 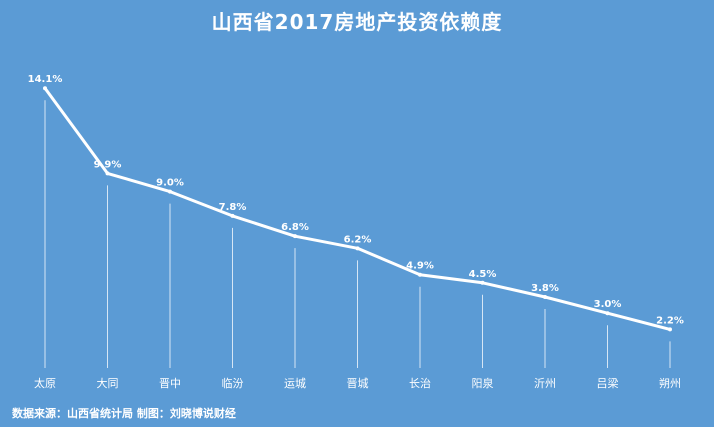 What do you see at coordinates (295, 227) in the screenshot?
I see `data-label: 6.8%` at bounding box center [295, 227].